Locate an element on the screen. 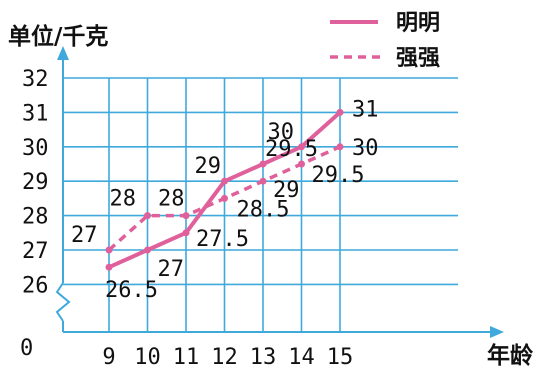 The height and width of the screenshot is (373, 543). data-label: 26.5 is located at coordinates (131, 290).